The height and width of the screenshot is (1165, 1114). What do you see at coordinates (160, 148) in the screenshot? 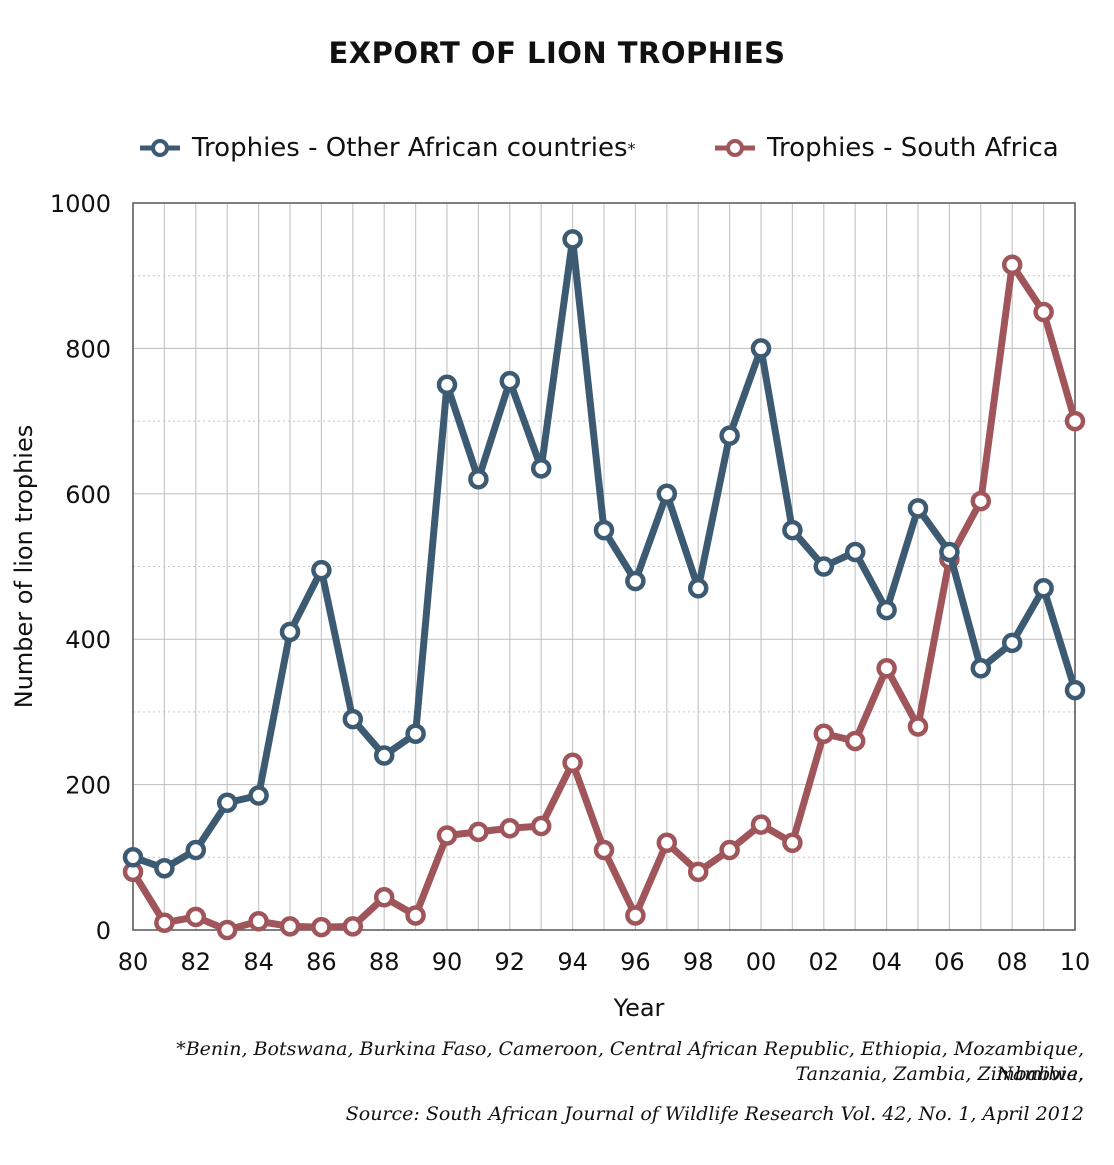
I see `legend-marker-other-african` at bounding box center [160, 148].